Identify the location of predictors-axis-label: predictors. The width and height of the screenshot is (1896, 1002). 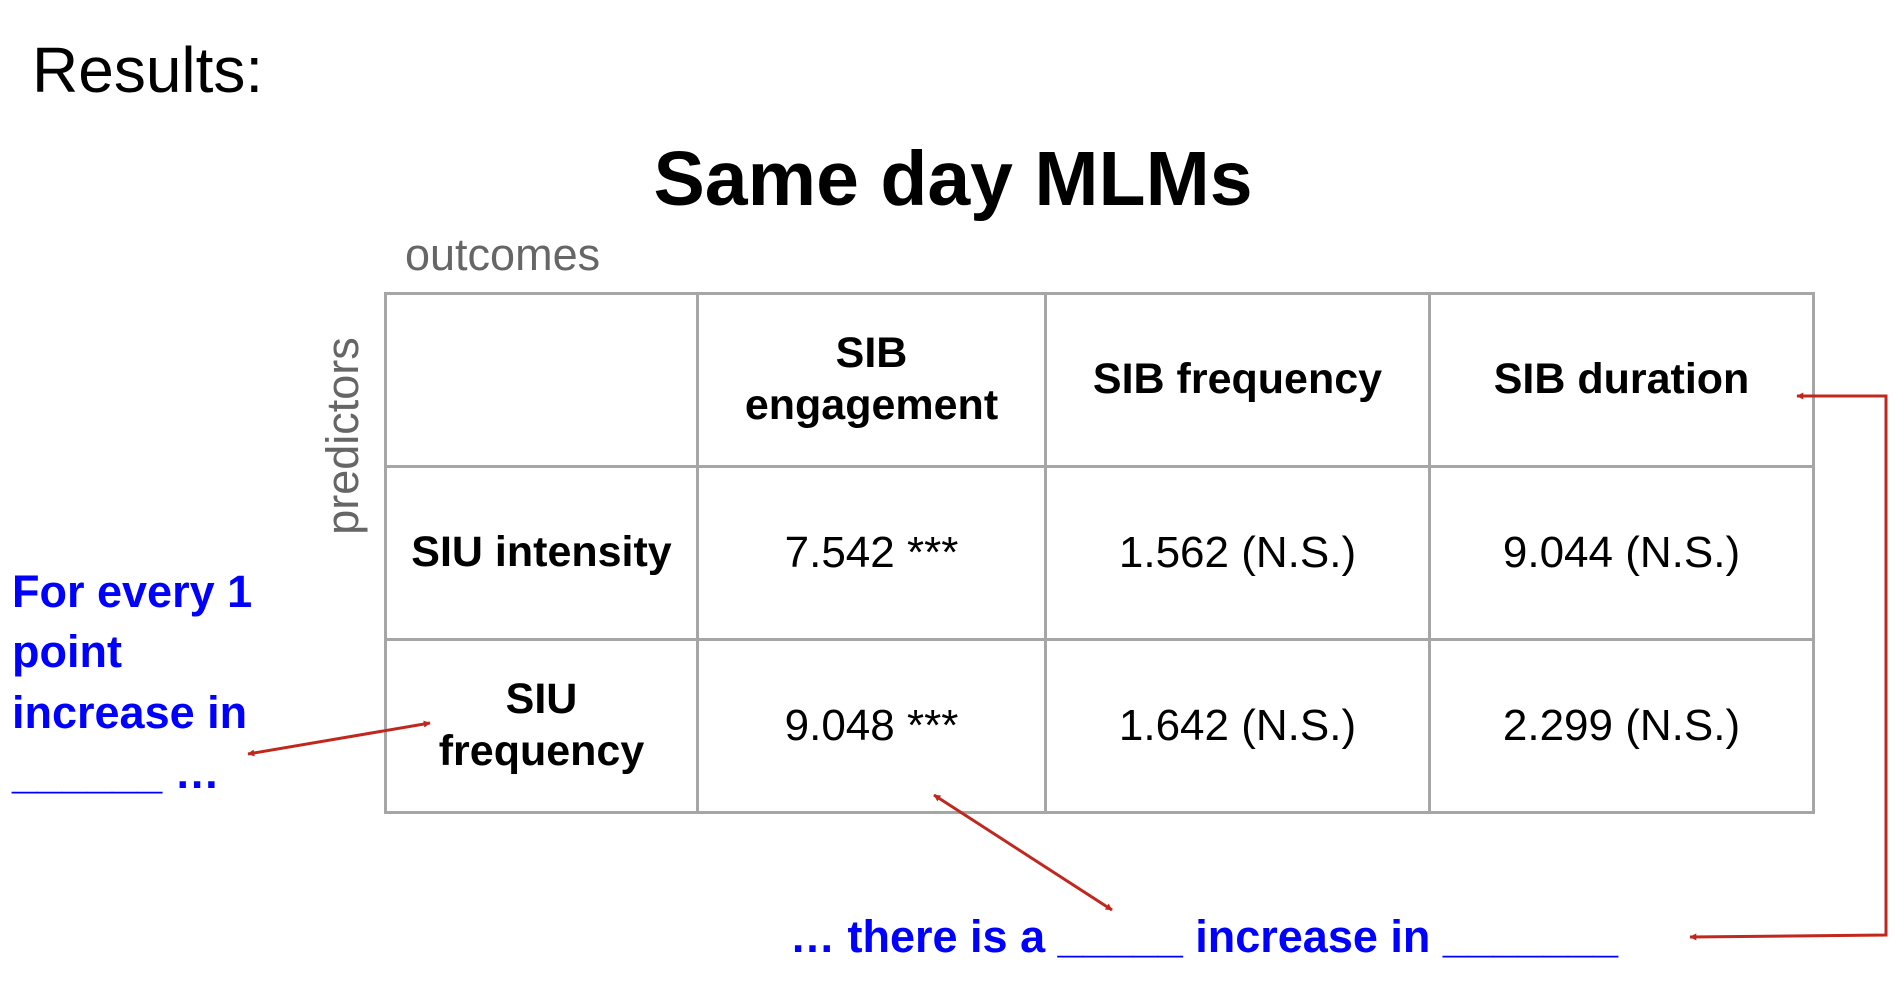
(342, 436).